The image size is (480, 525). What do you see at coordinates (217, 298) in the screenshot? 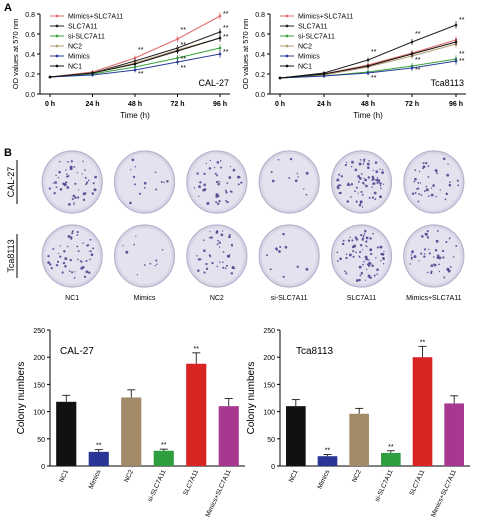
I see `dish-column-label: NC2` at bounding box center [217, 298].